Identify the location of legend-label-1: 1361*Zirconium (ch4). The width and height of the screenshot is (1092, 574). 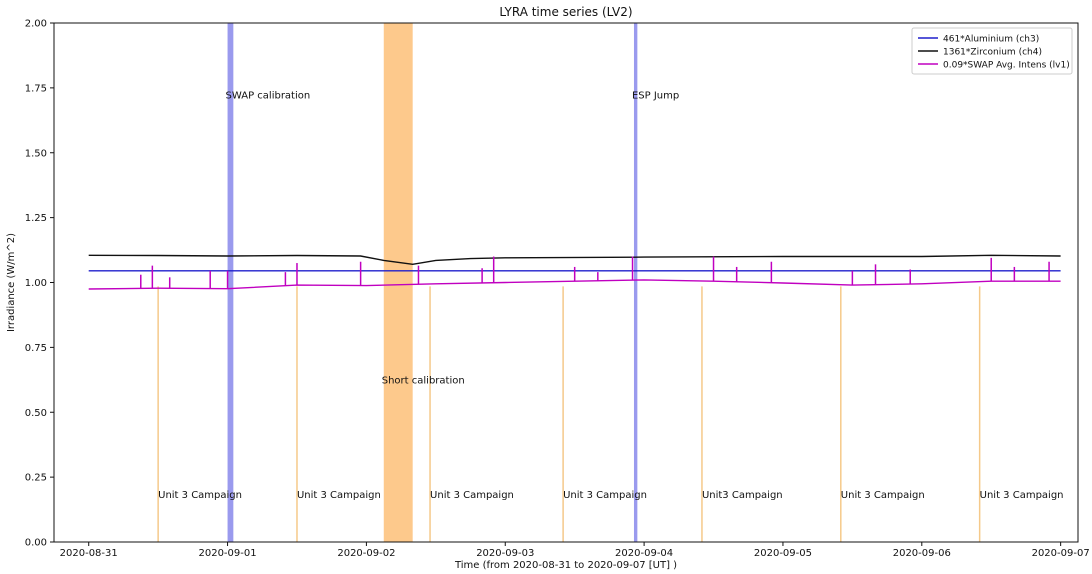
(992, 53).